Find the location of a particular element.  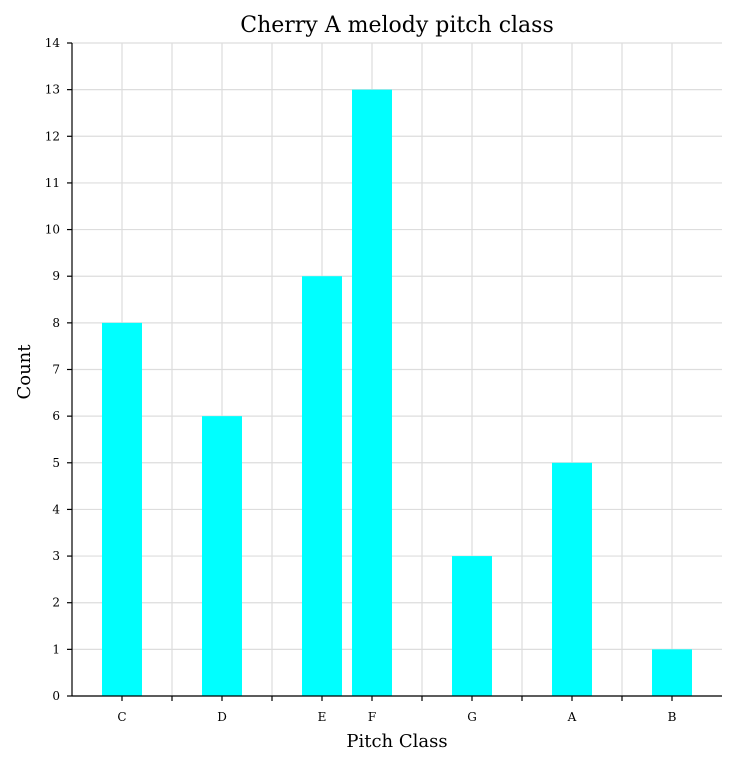

x-axis-label: Pitch Class is located at coordinates (396, 741).